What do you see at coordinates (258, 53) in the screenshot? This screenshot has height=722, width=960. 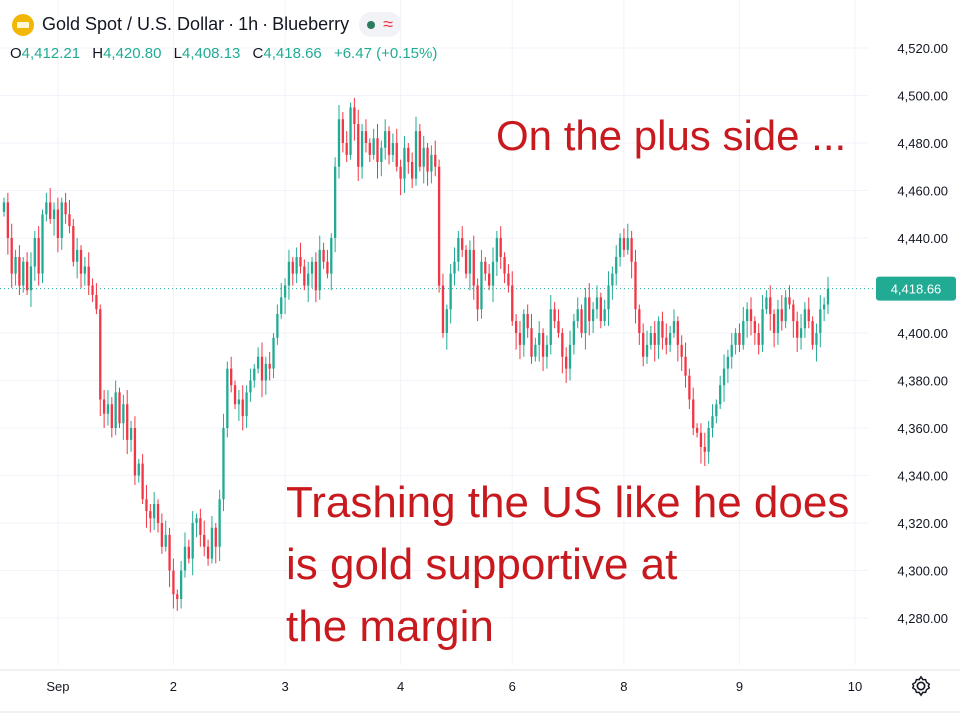 I see `close-key: C` at bounding box center [258, 53].